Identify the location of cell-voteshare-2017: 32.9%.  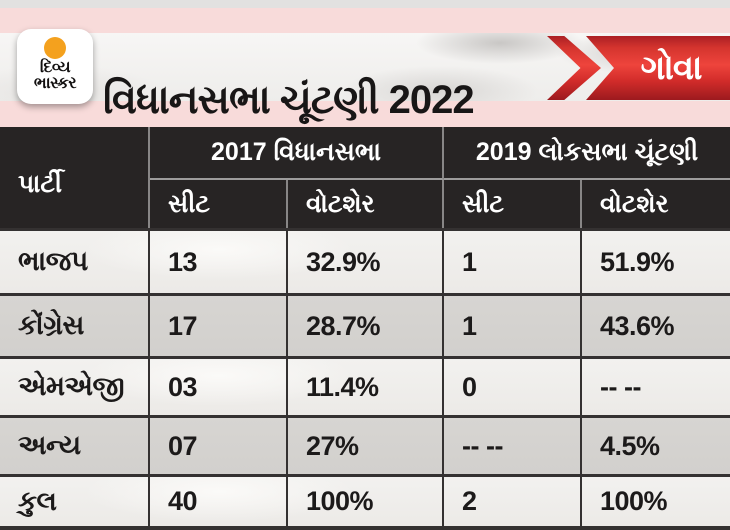
(366, 262).